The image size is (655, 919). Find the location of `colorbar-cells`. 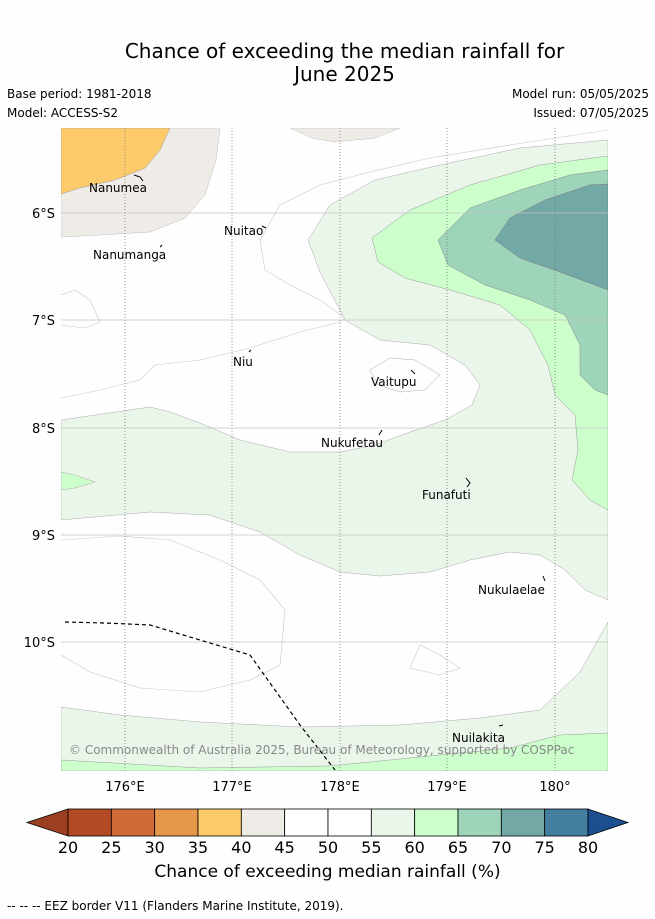

colorbar-cells is located at coordinates (327, 822).